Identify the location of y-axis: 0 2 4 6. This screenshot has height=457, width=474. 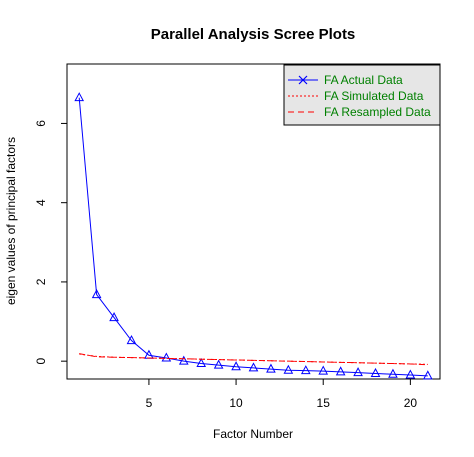
(51, 242).